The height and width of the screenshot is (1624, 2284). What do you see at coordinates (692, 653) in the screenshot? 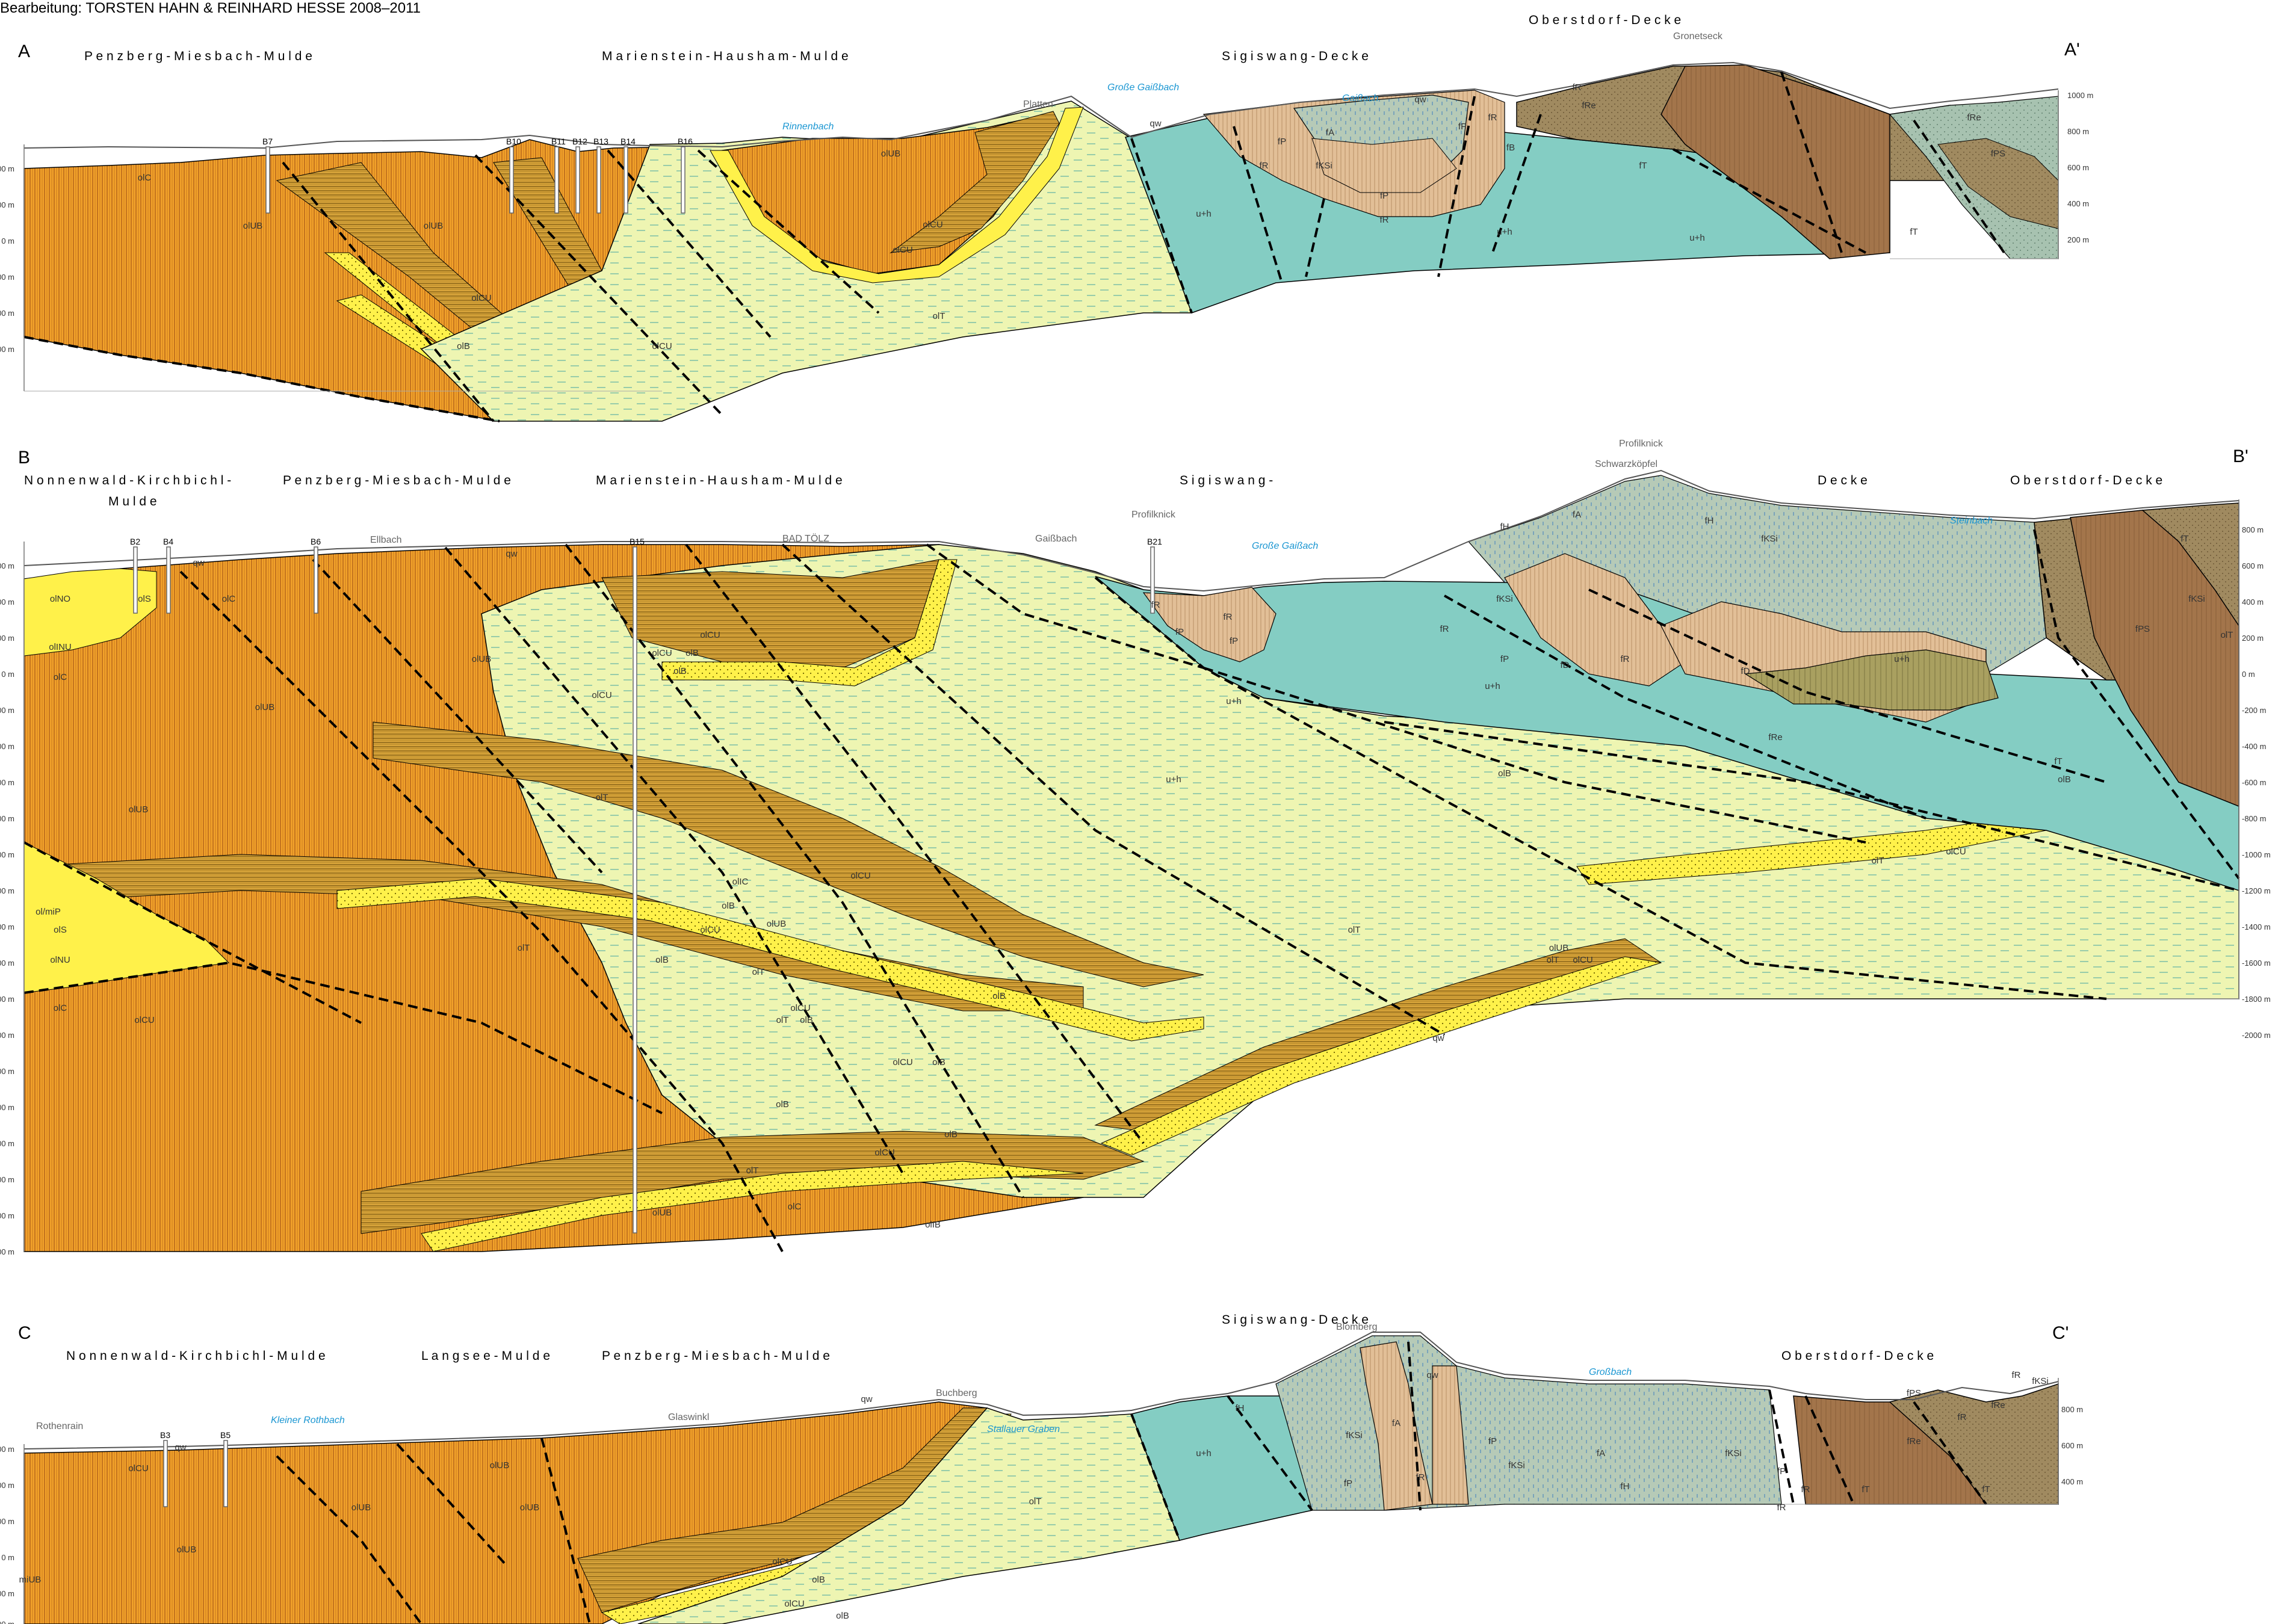
I see `section-B-unit-label: olB` at bounding box center [692, 653].